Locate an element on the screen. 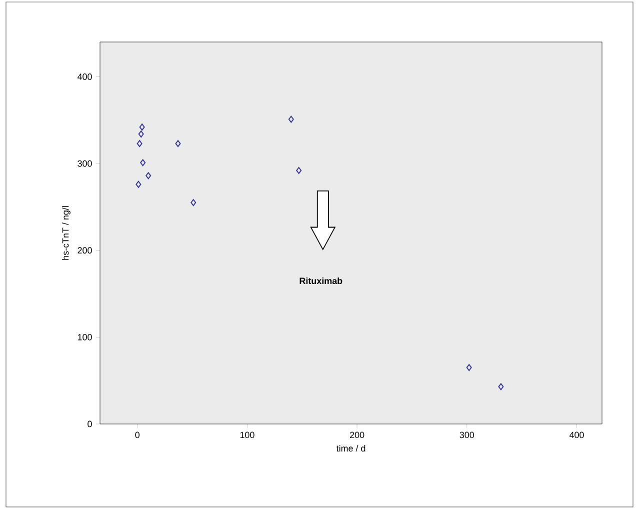 The width and height of the screenshot is (637, 509). x-tick-label: 300 is located at coordinates (467, 435).